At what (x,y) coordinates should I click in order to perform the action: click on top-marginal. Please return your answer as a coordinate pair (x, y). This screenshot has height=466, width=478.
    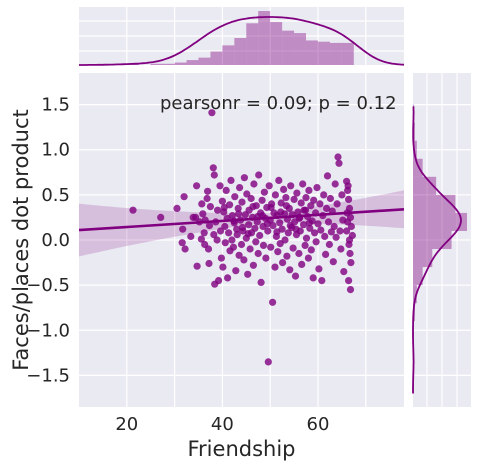
    Looking at the image, I should click on (242, 36).